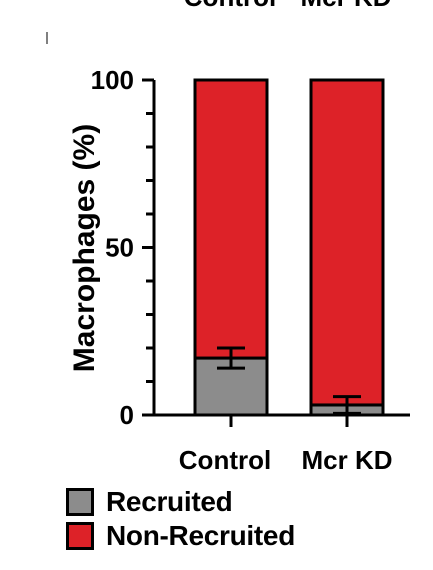  Describe the element at coordinates (80, 502) in the screenshot. I see `legend-swatch-recruited` at that location.